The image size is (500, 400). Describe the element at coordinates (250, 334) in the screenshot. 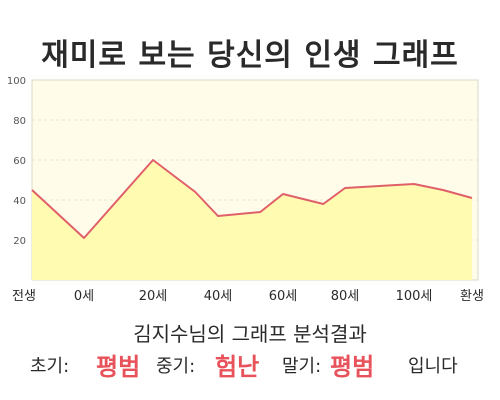

I see `analysis-title: 김지수님의 그래프 분석결과` at that location.